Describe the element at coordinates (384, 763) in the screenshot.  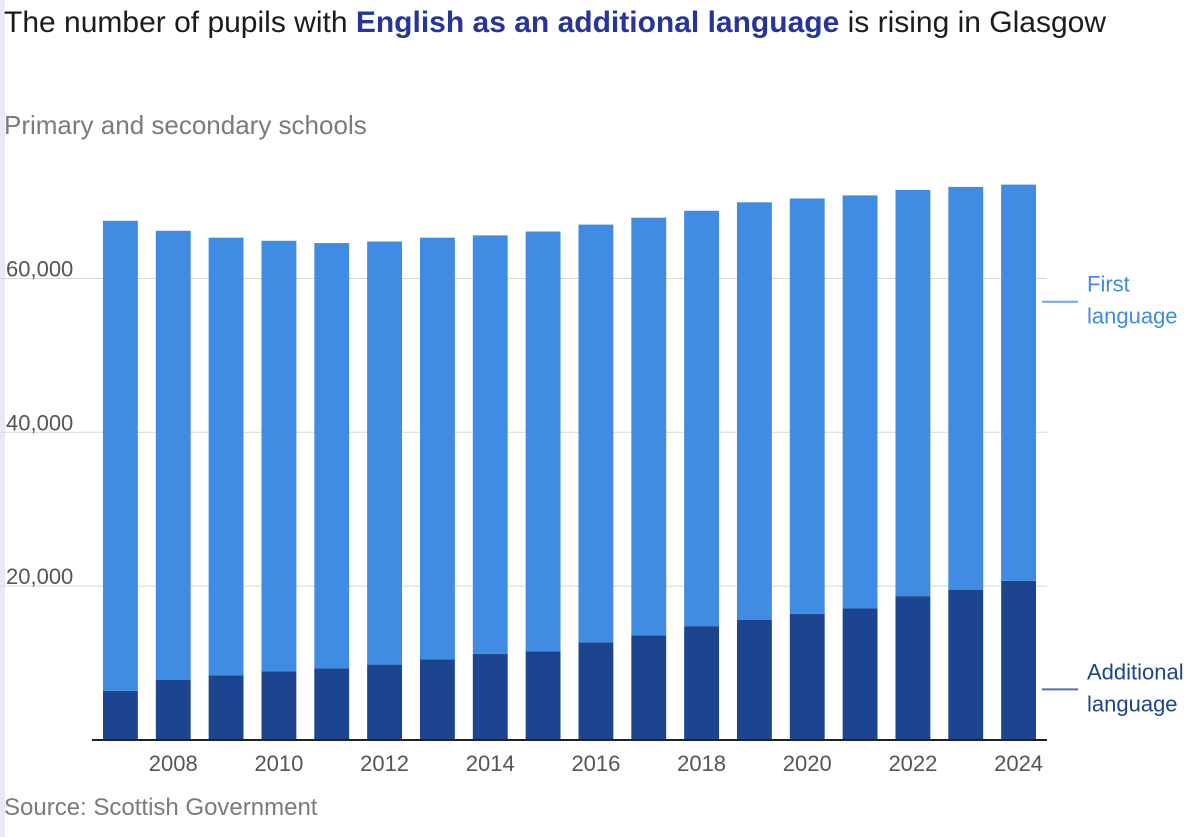
I see `x-tick-label: 2012` at that location.